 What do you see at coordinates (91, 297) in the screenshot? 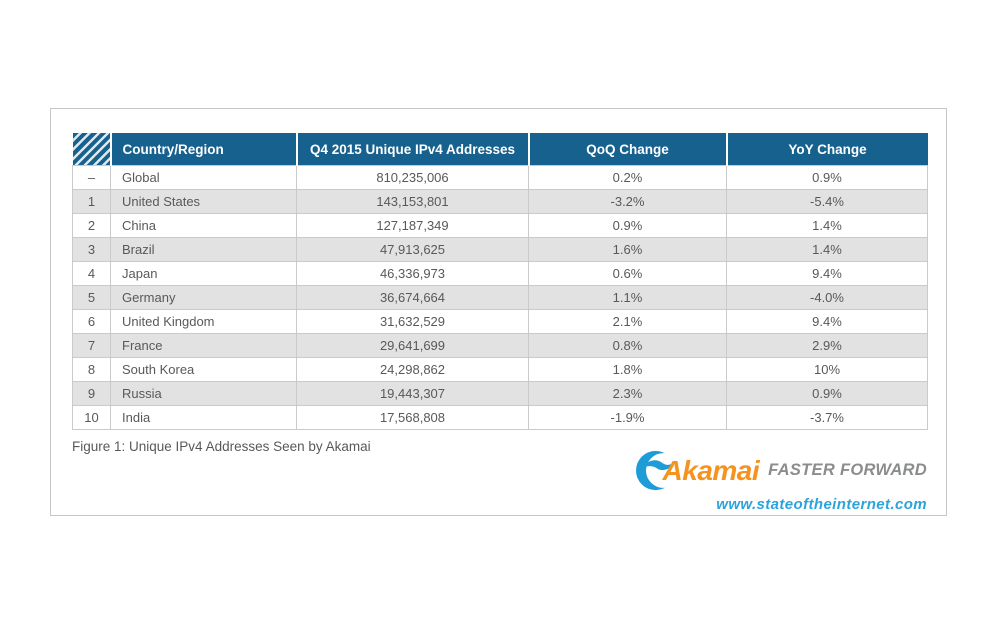
I see `cell-rank: 5` at bounding box center [91, 297].